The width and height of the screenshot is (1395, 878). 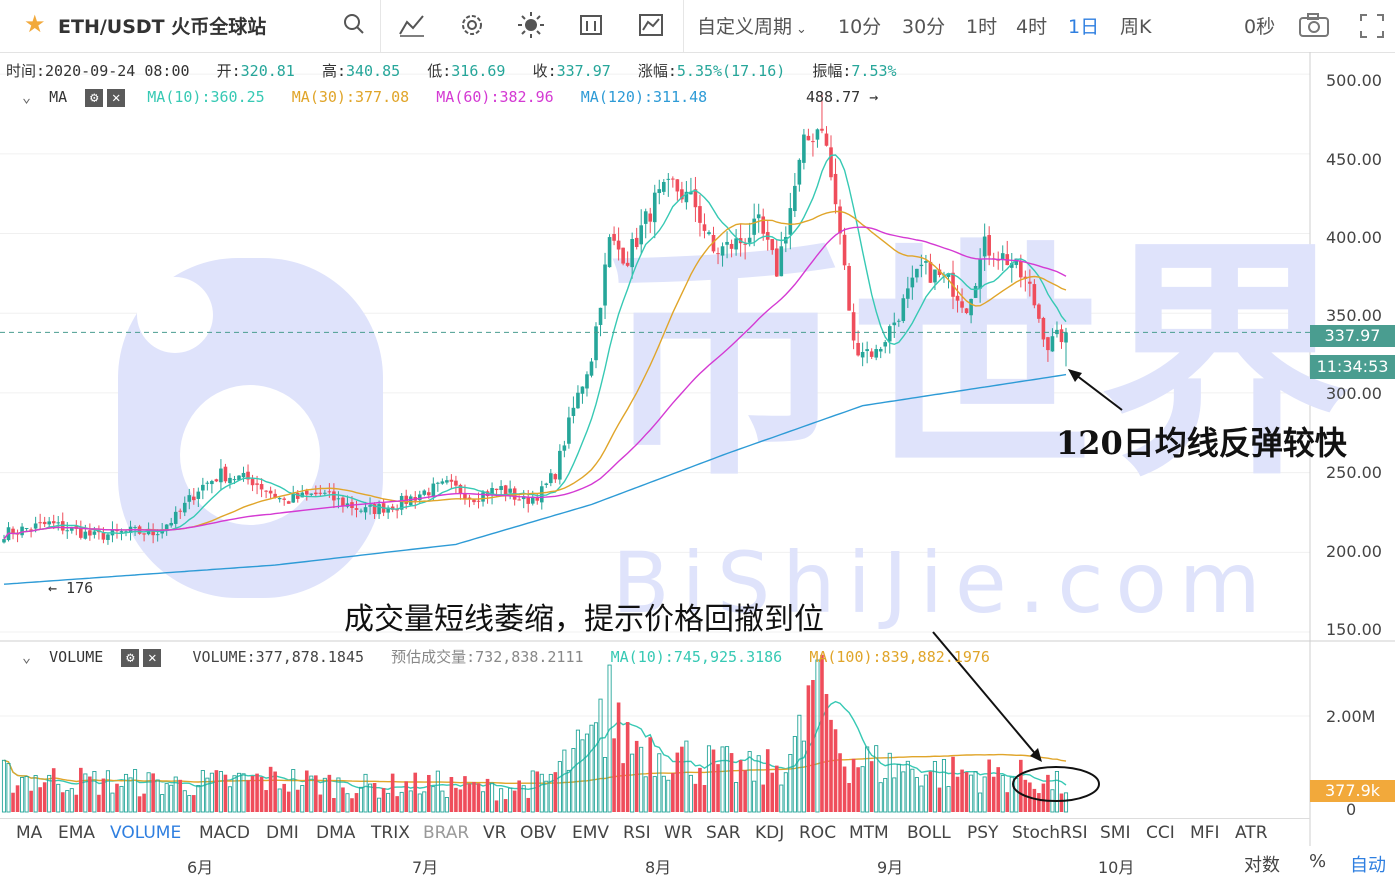 I want to click on tab-boll: BOLL, so click(x=929, y=833).